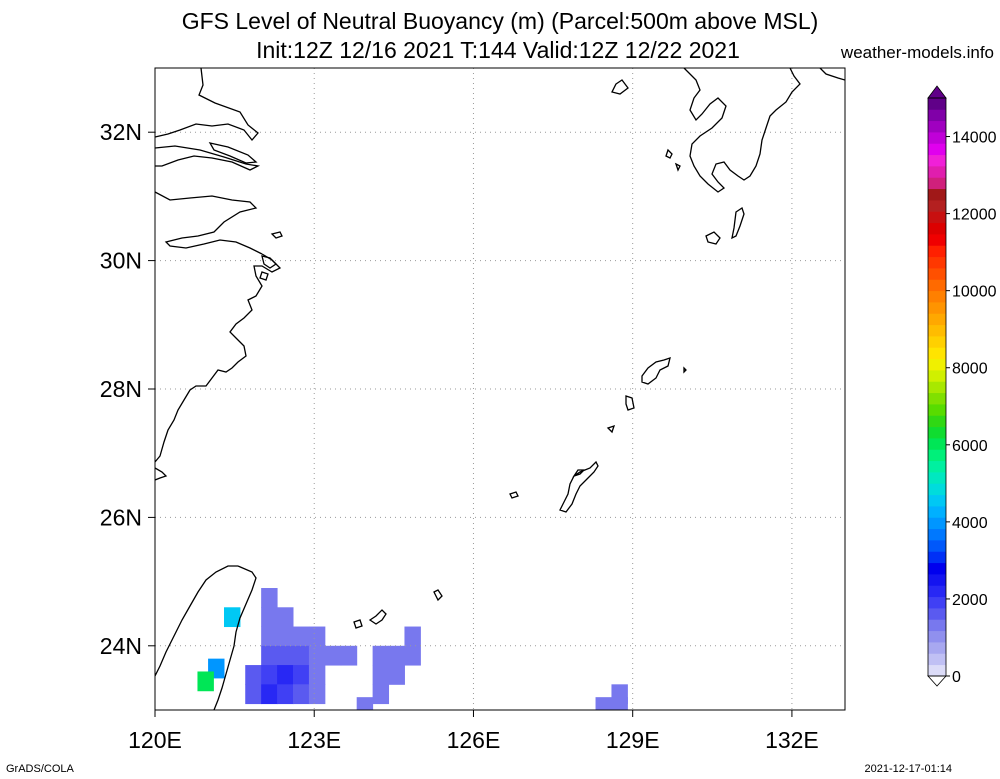 The height and width of the screenshot is (779, 1000). I want to click on zhoushan-islands, so click(271, 256).